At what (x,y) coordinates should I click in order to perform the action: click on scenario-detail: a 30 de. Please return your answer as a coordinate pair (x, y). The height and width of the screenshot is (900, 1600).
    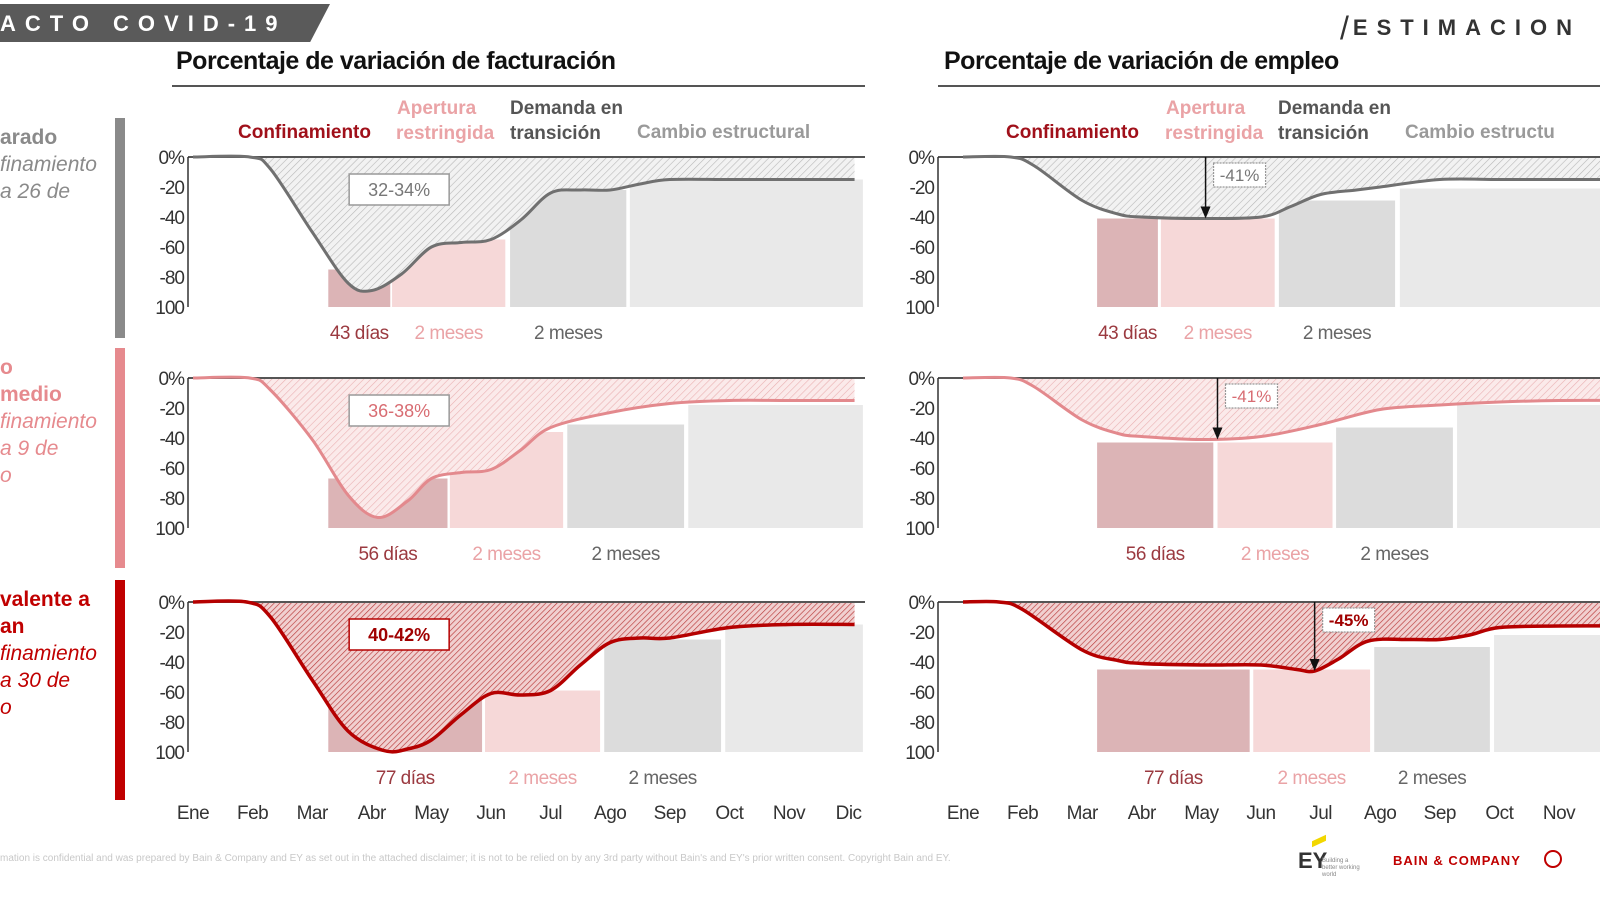
    Looking at the image, I should click on (35, 680).